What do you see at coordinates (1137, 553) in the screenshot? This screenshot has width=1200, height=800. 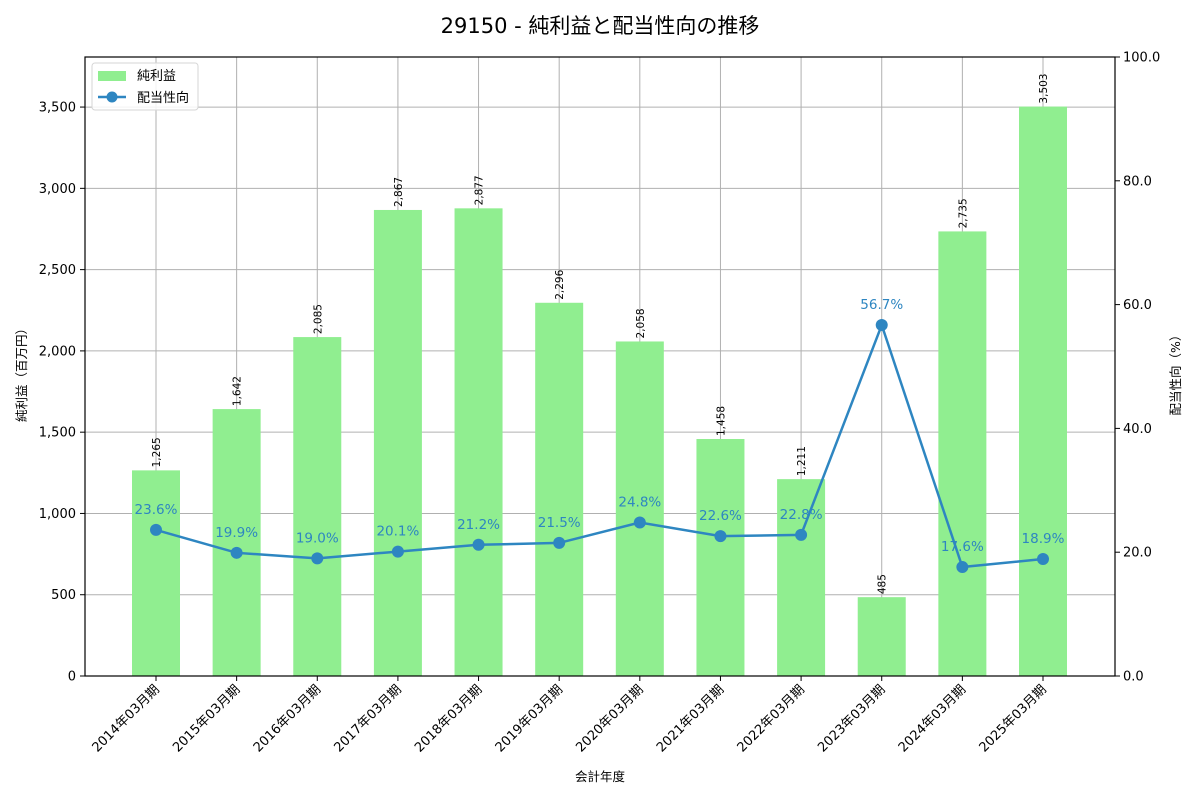 I see `y2-tick-label: 20.0` at bounding box center [1137, 553].